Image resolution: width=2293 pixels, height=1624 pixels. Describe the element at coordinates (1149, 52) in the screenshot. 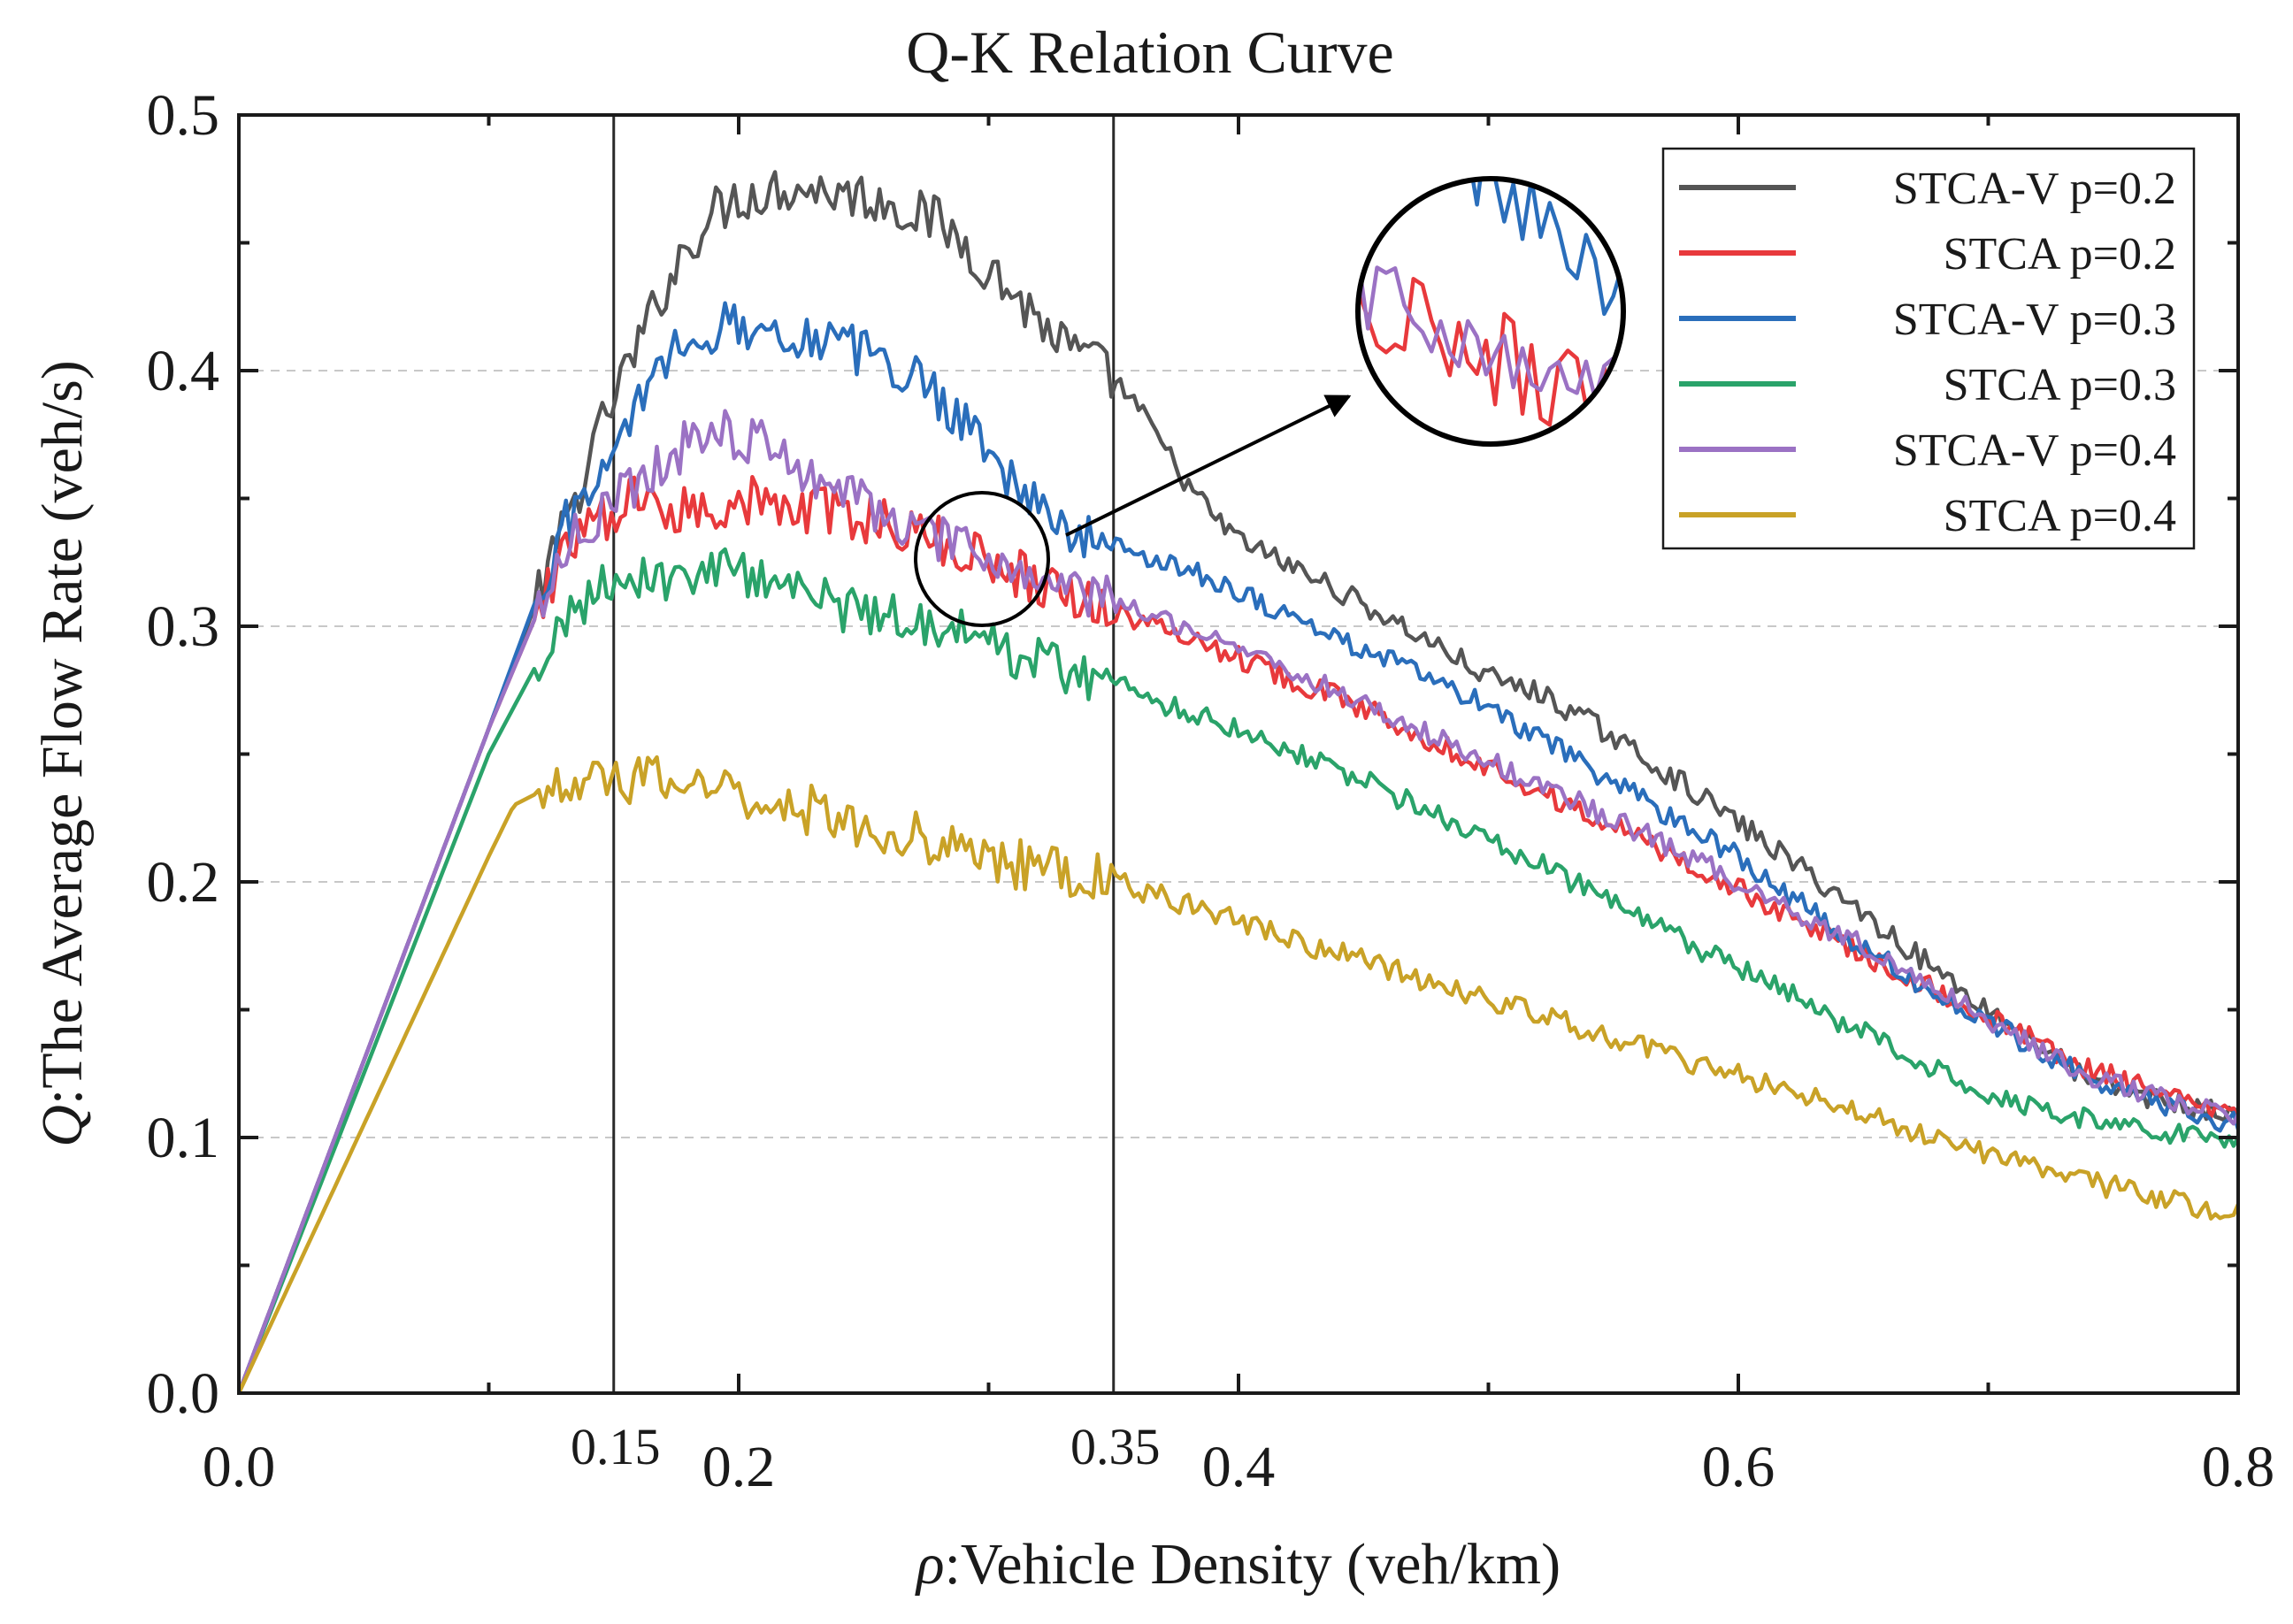

I see `chart-title: Q-K Relation Curve` at that location.